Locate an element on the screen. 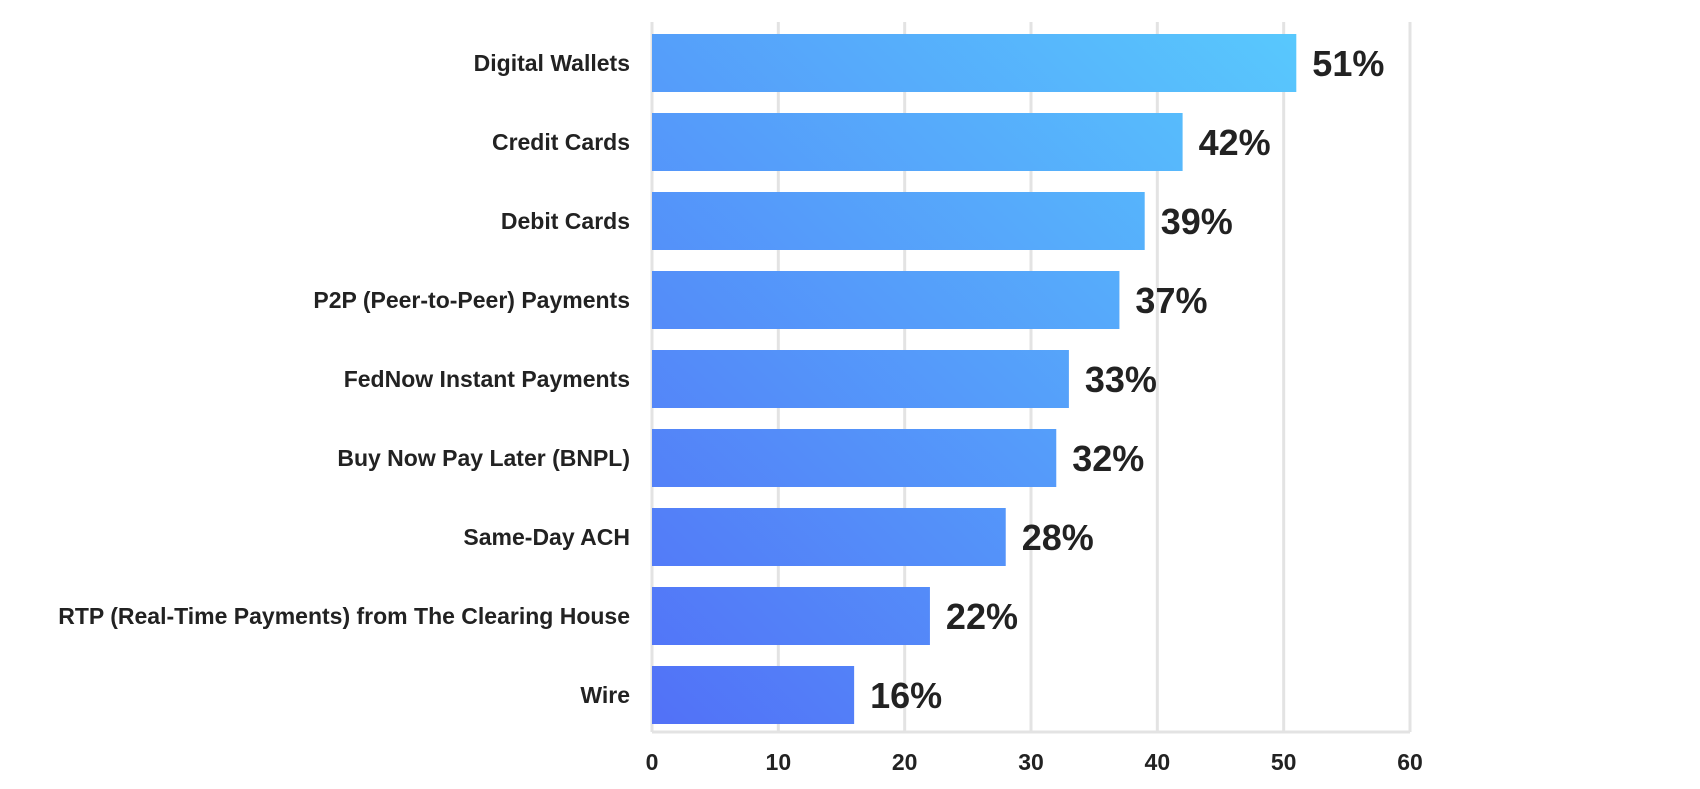 The width and height of the screenshot is (1700, 789). x-tick-label: 10 is located at coordinates (779, 762).